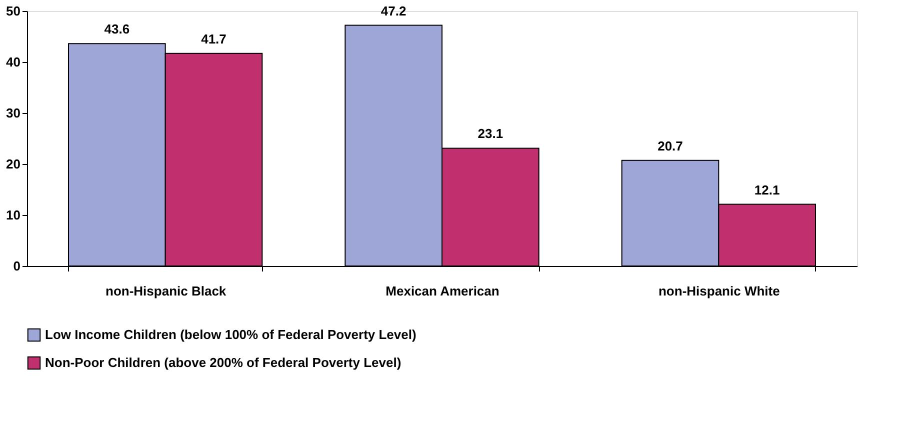  I want to click on y-tick-label: 20, so click(13, 164).